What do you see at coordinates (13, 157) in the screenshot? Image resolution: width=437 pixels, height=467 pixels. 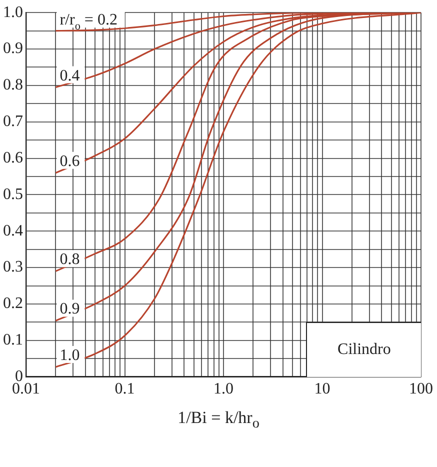 I see `y-tick-label: 0.6` at bounding box center [13, 157].